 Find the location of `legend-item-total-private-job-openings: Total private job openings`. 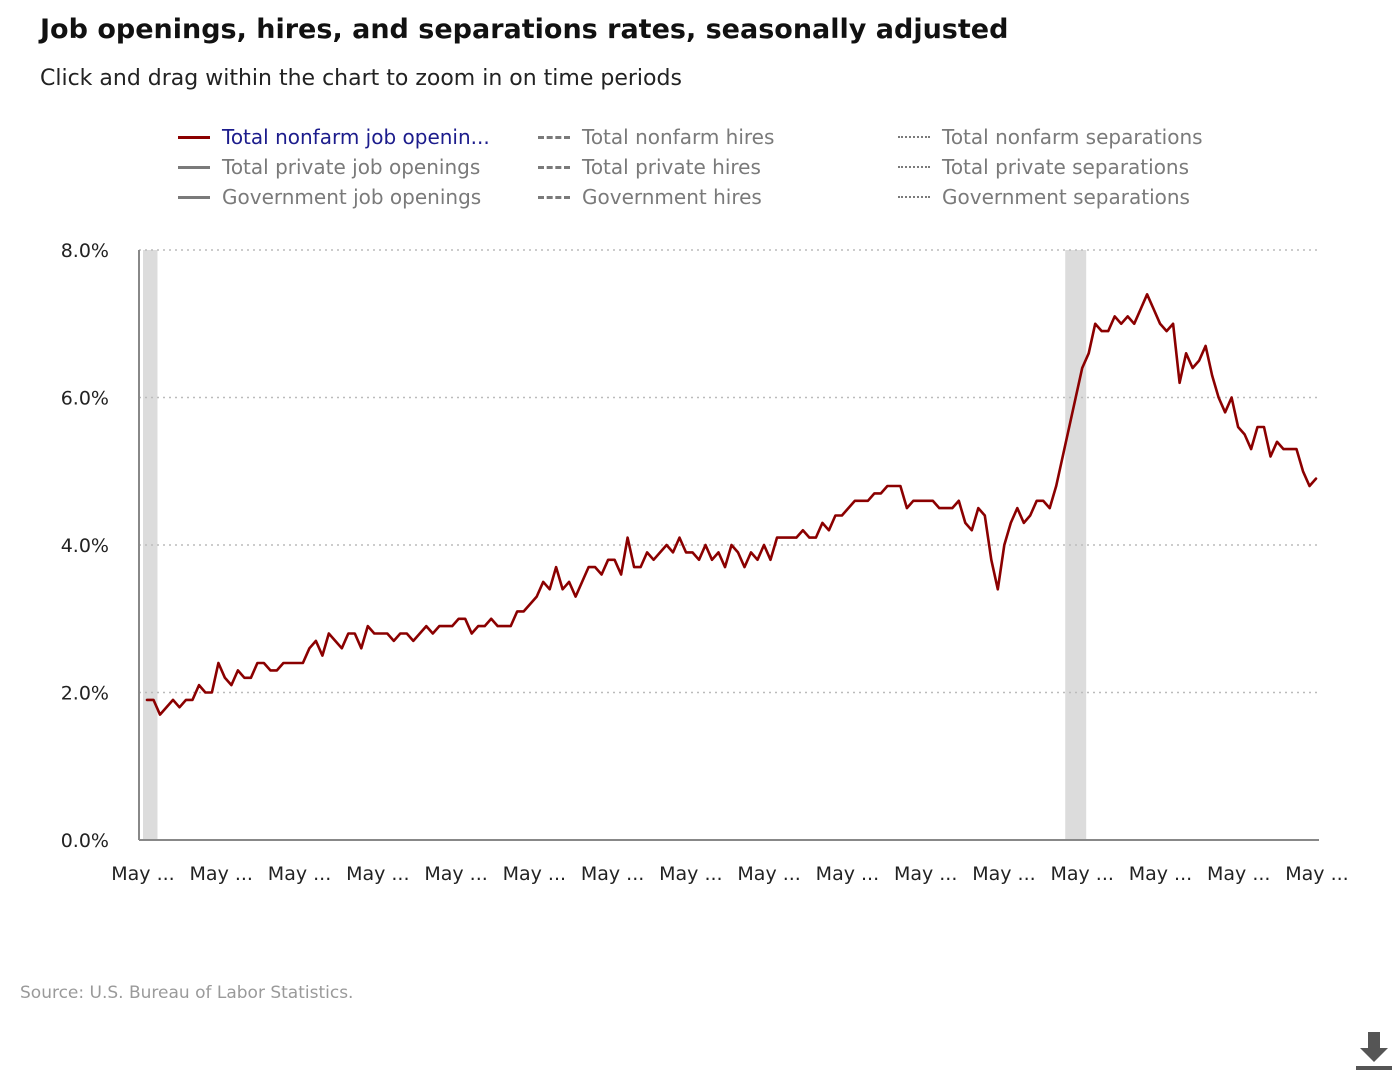

legend-item-total-private-job-openings: Total private job openings is located at coordinates (329, 167).